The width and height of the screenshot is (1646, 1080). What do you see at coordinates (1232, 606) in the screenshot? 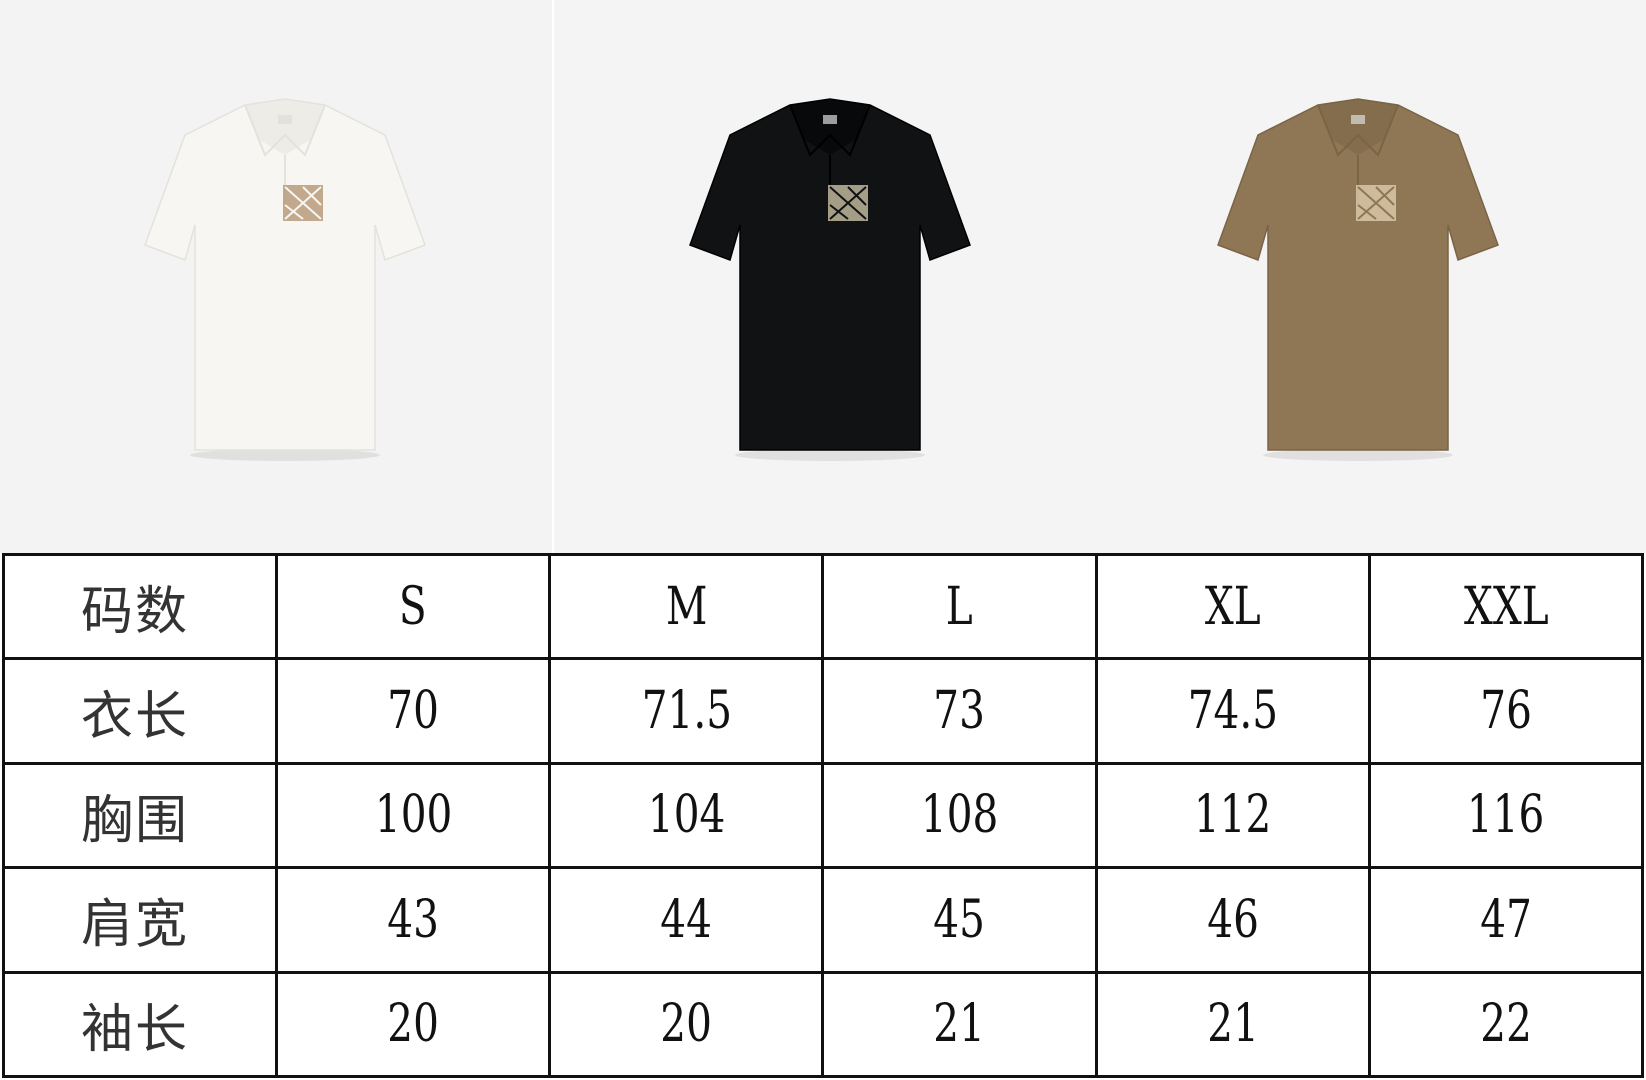
I see `header-cell: XL` at bounding box center [1232, 606].